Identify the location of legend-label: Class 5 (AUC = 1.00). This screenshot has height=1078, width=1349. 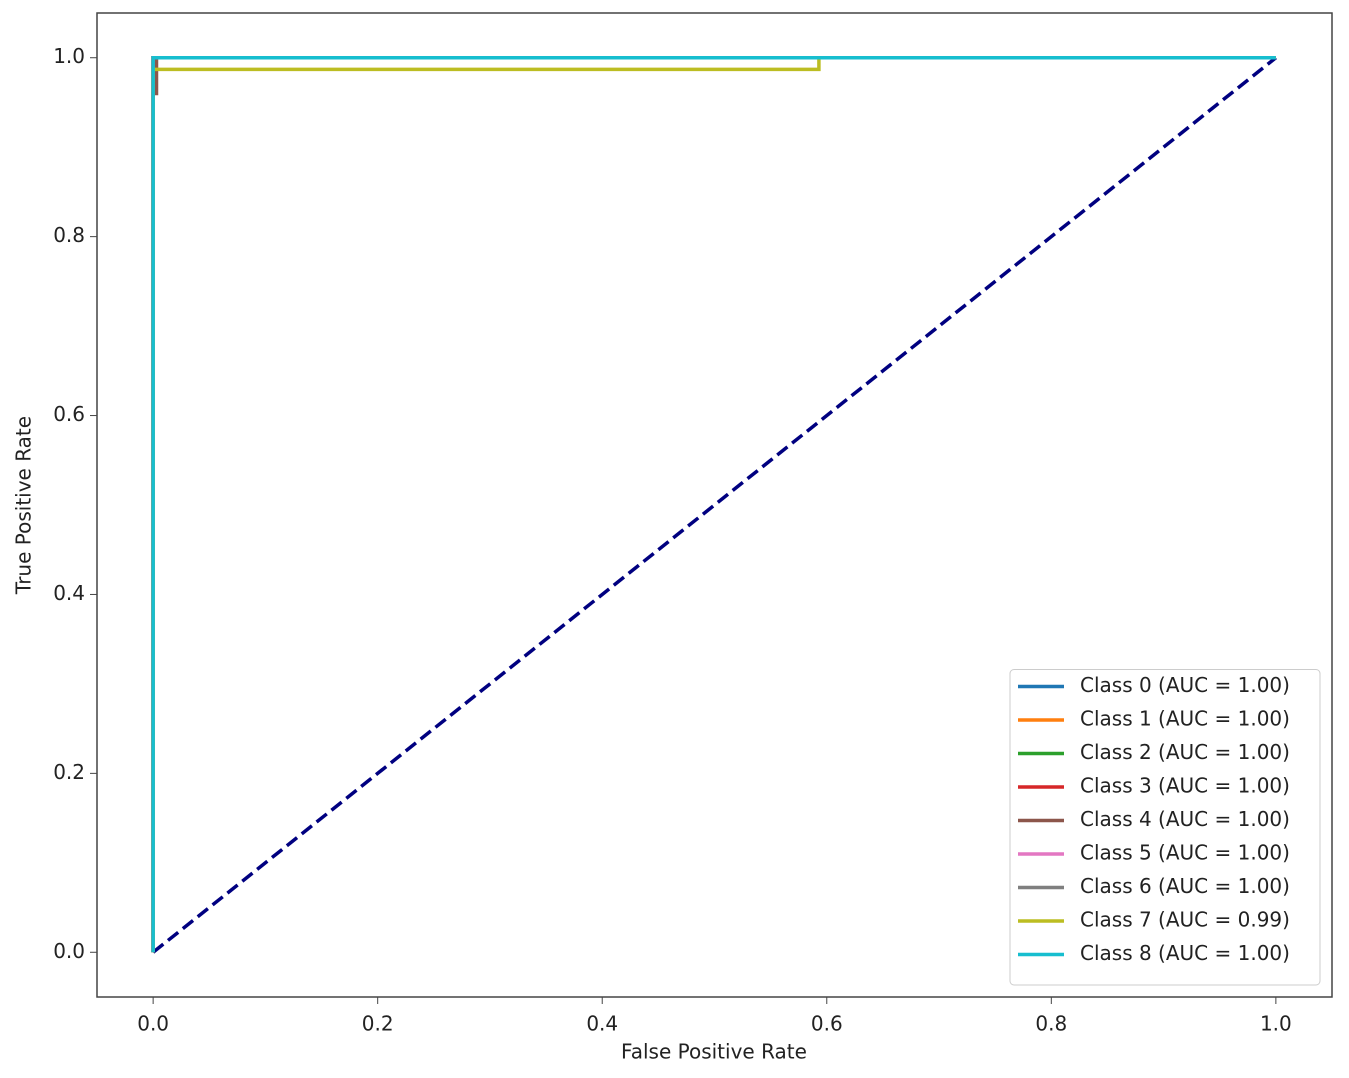
(1185, 853).